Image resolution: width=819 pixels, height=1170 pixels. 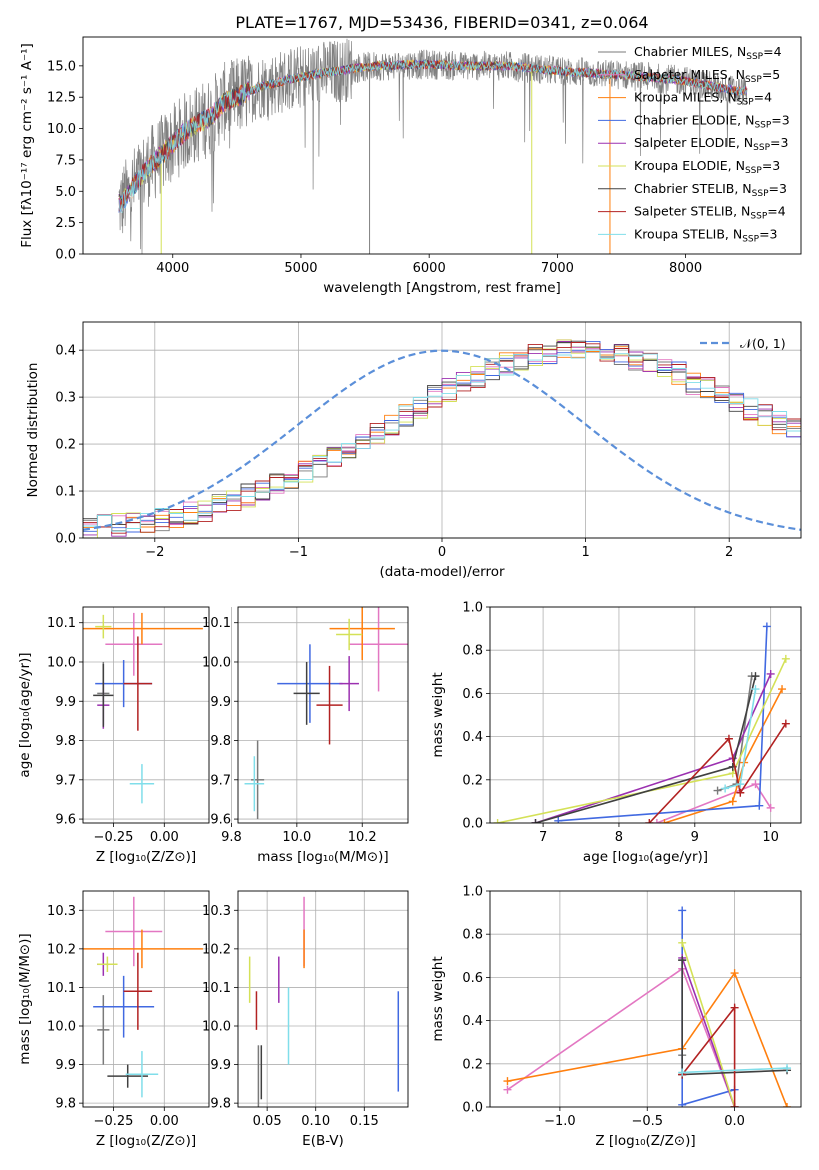 I want to click on spectrum-xtick-label: 7000, so click(x=557, y=268).